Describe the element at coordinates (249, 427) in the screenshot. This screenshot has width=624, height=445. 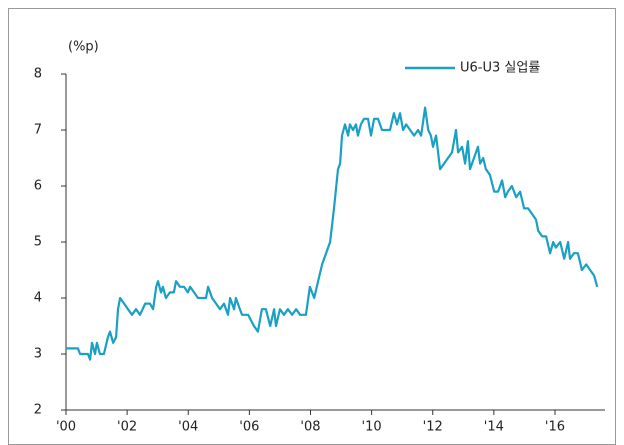
I see `x-tick-label: '06` at that location.